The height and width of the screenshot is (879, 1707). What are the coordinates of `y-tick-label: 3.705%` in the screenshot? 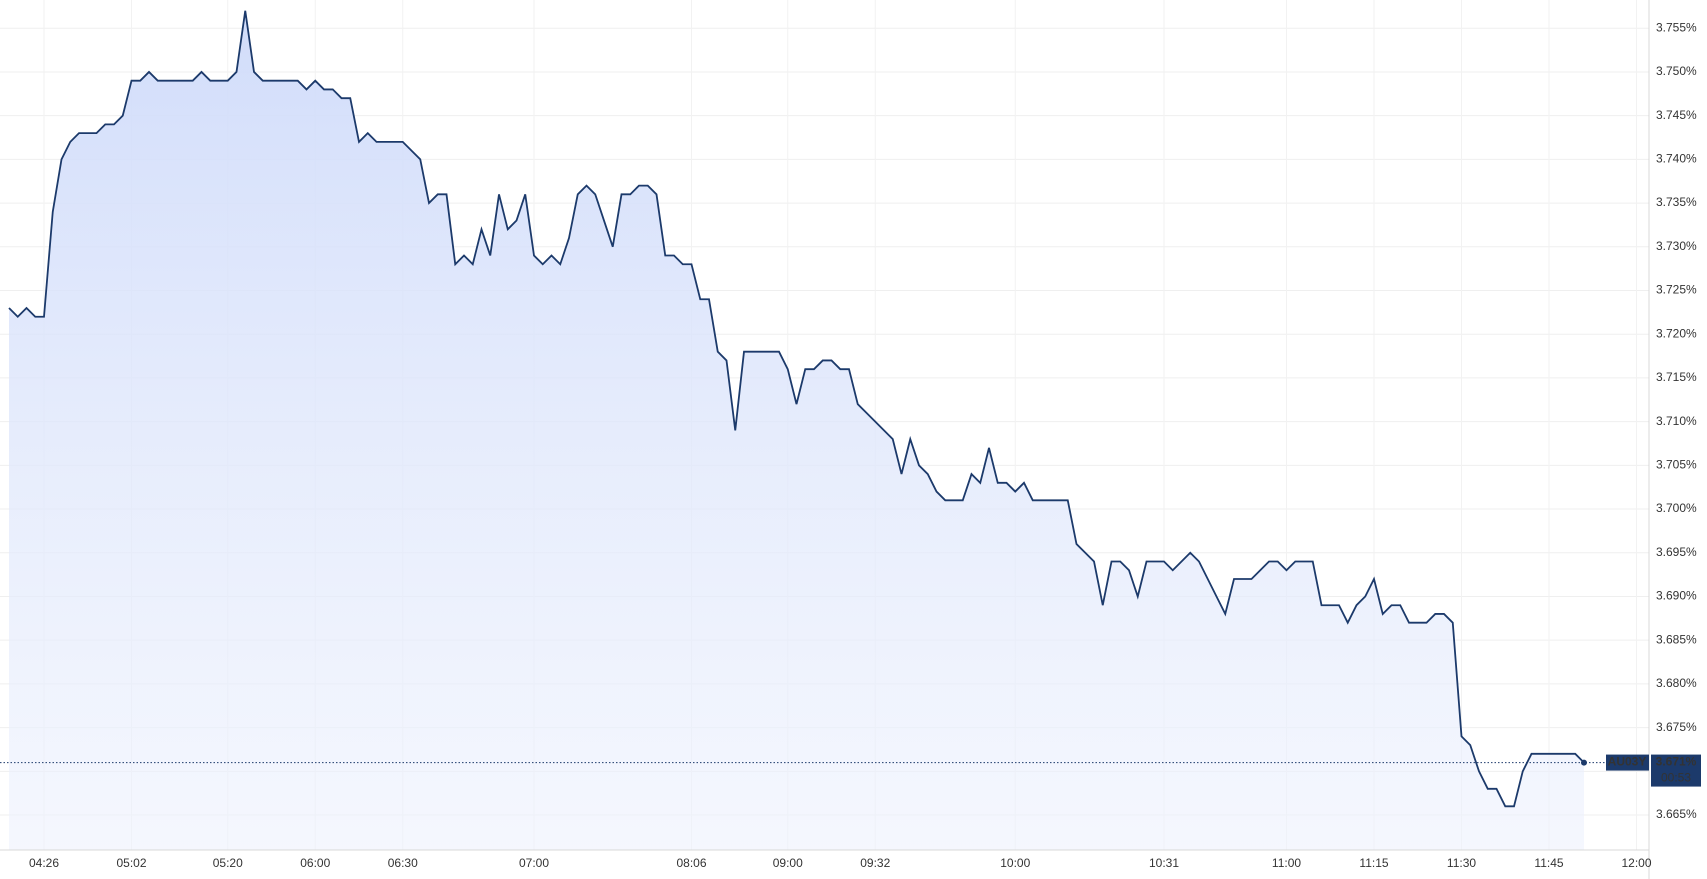 It's located at (1676, 465).